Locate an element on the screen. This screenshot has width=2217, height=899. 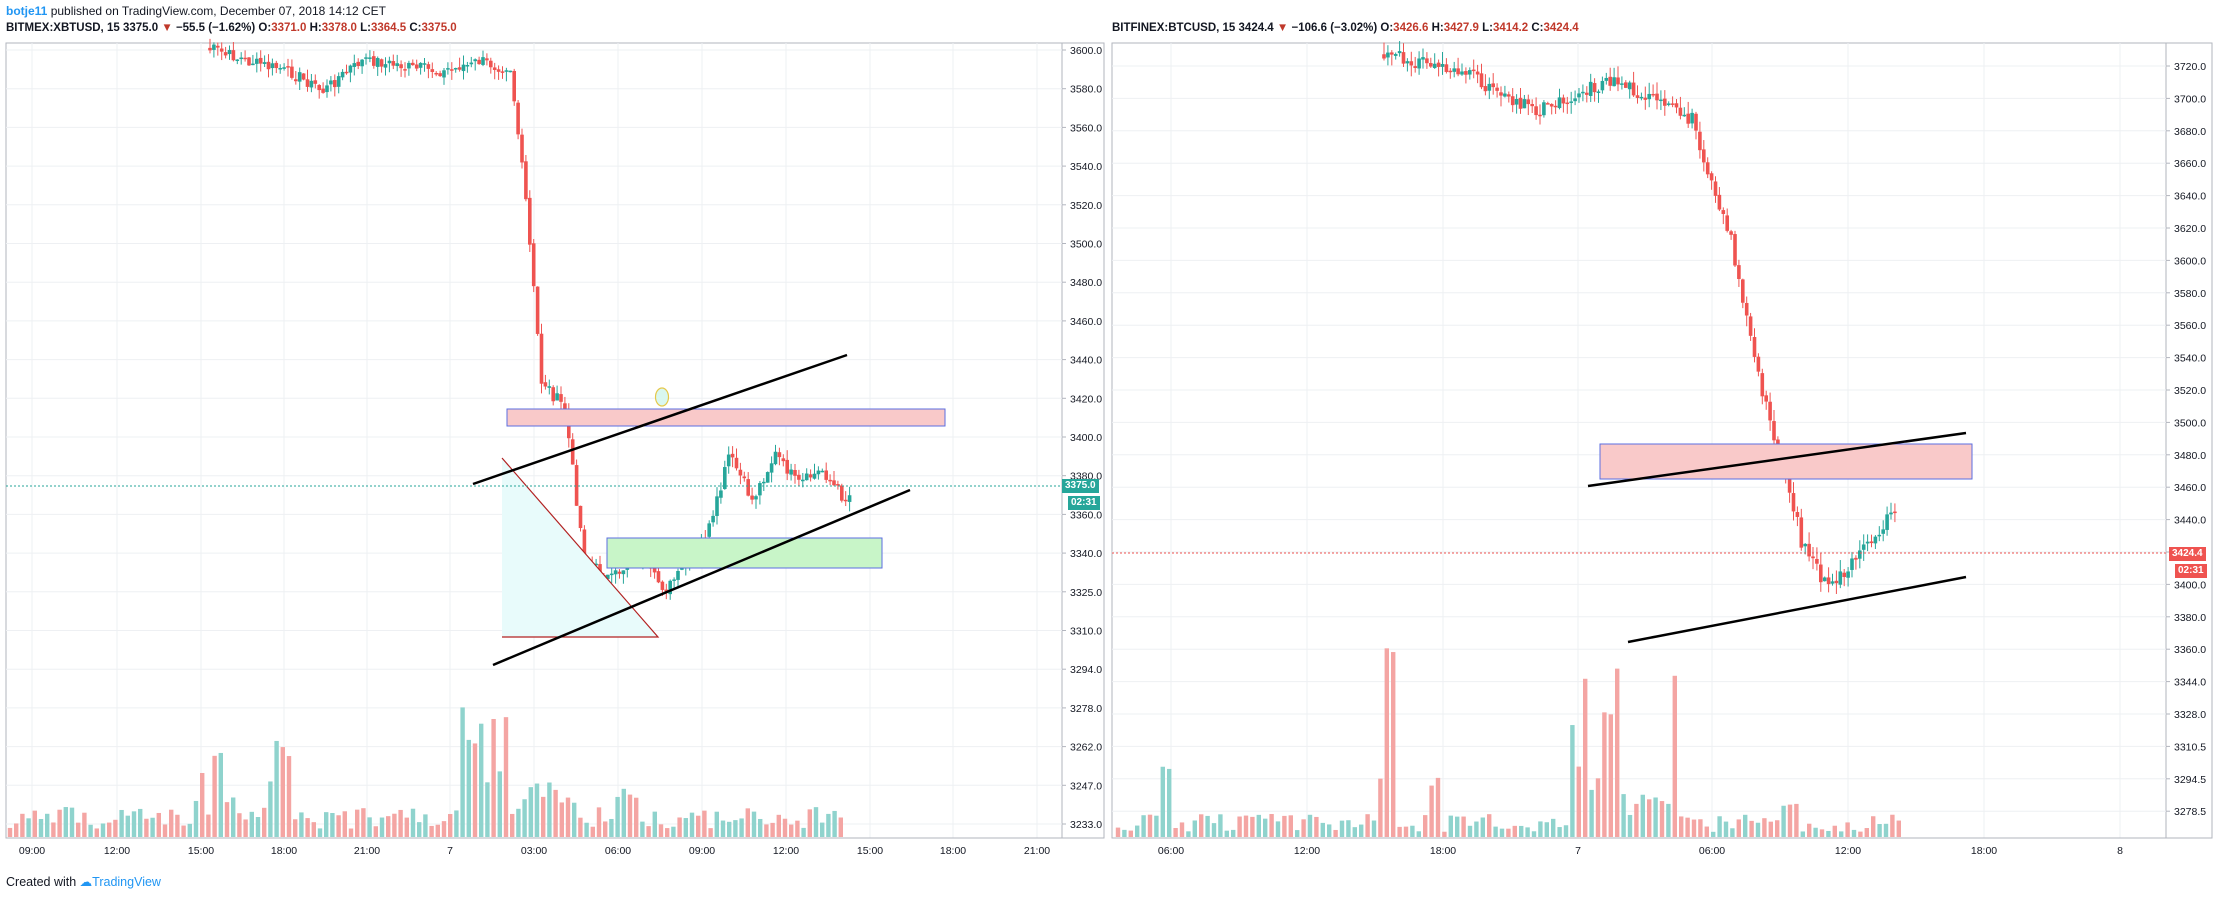
created-with-text: Created with is located at coordinates (41, 882).